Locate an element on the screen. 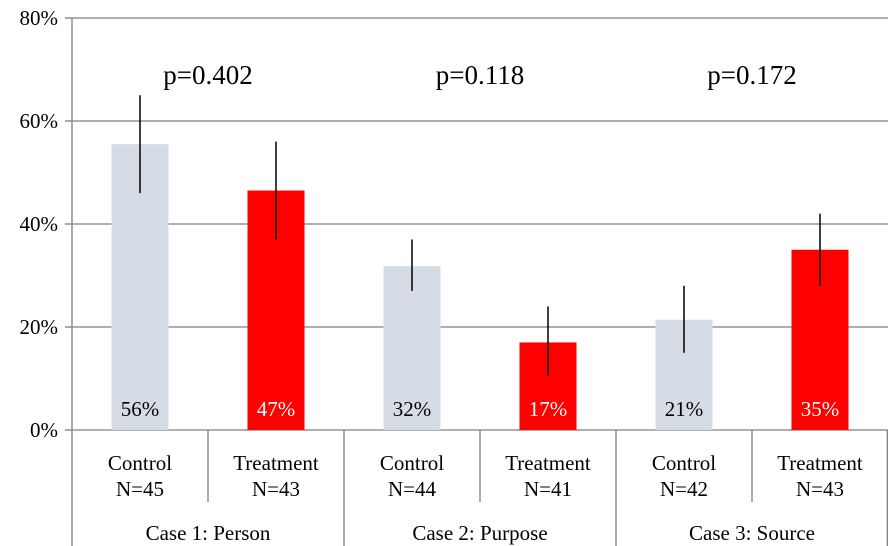 The height and width of the screenshot is (546, 888). category-sample-size: N=44 is located at coordinates (412, 489).